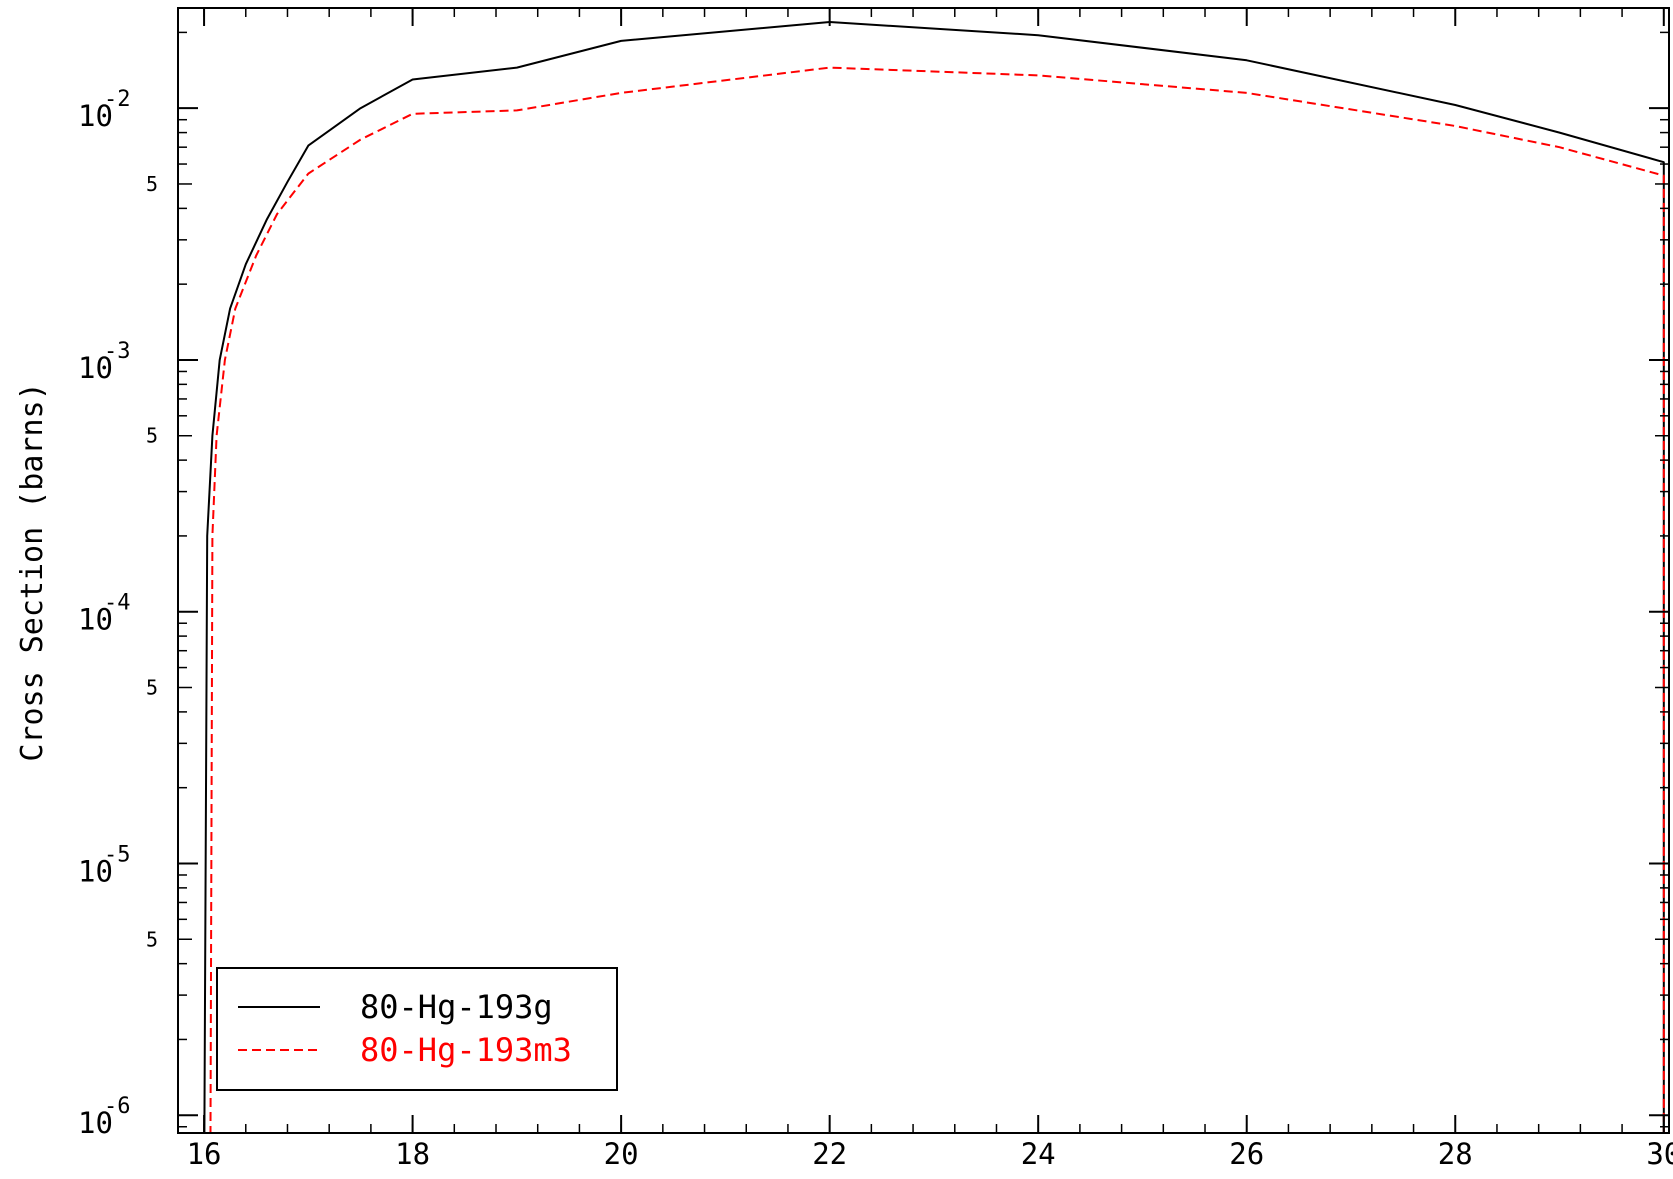 This screenshot has height=1179, width=1673. I want to click on x-tick-label: 30, so click(1659, 1154).